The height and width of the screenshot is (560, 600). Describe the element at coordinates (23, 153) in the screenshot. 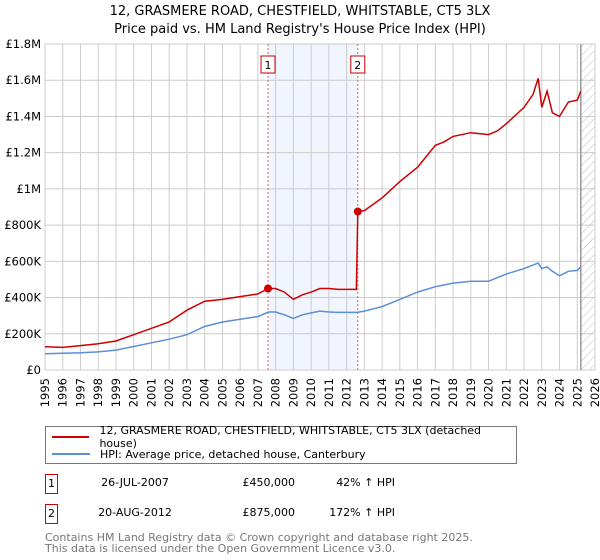

I see `y-tick-label: £1.2M` at that location.